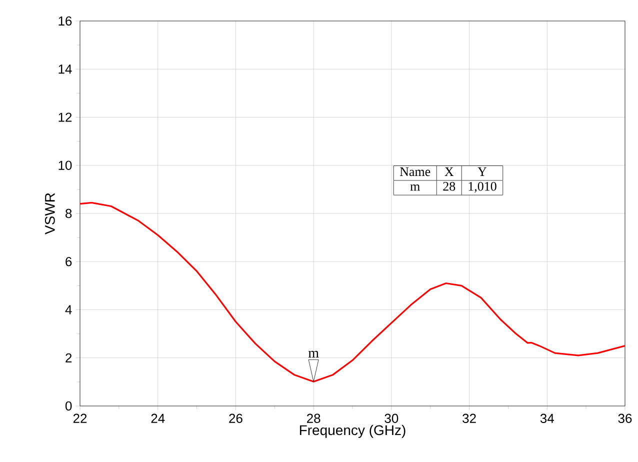 The width and height of the screenshot is (638, 462). Describe the element at coordinates (353, 431) in the screenshot. I see `x-axis-title: Frequency (GHz)` at that location.